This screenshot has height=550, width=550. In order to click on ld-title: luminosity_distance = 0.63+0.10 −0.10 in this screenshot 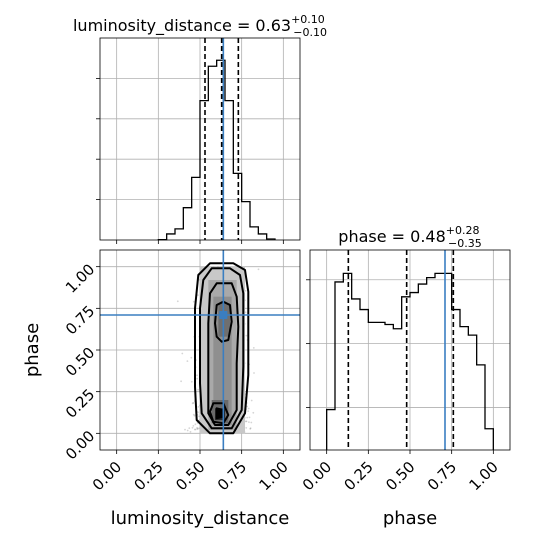, I will do `click(200, 26)`.